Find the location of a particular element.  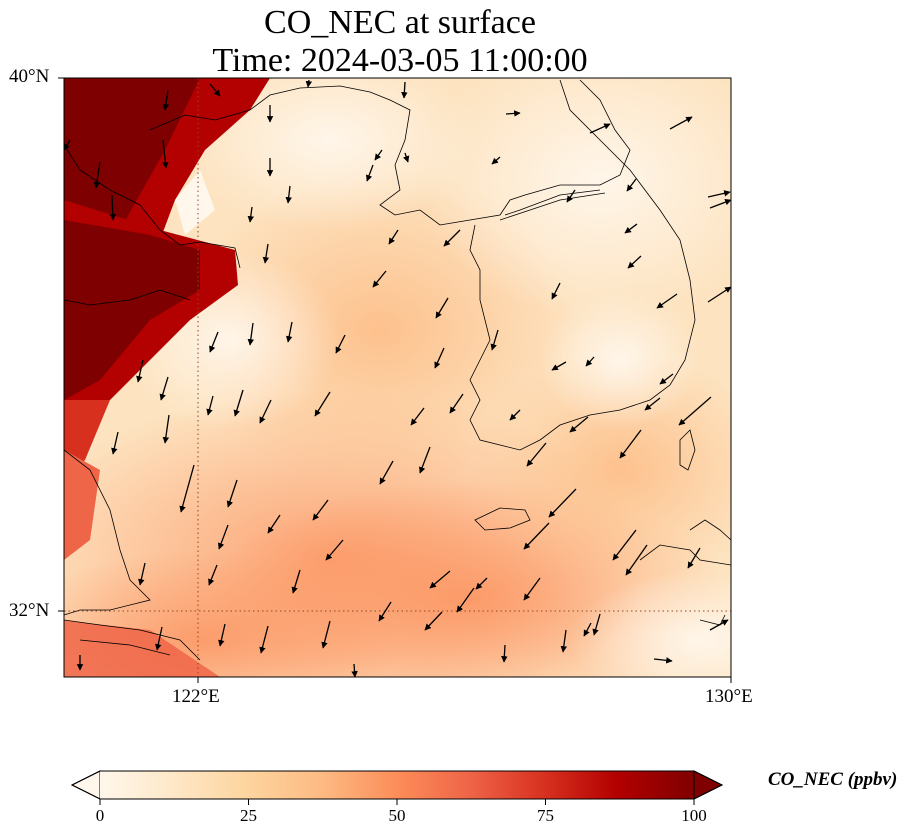

colorbar-tick-75: 75 is located at coordinates (545, 815).